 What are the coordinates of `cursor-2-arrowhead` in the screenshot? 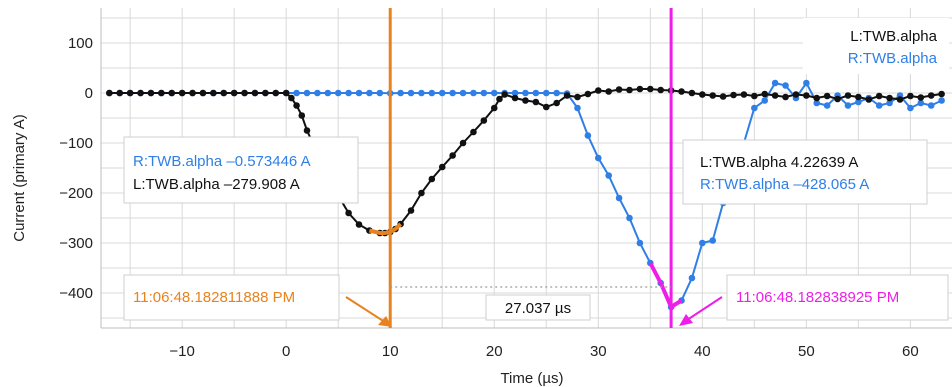 It's located at (686, 320).